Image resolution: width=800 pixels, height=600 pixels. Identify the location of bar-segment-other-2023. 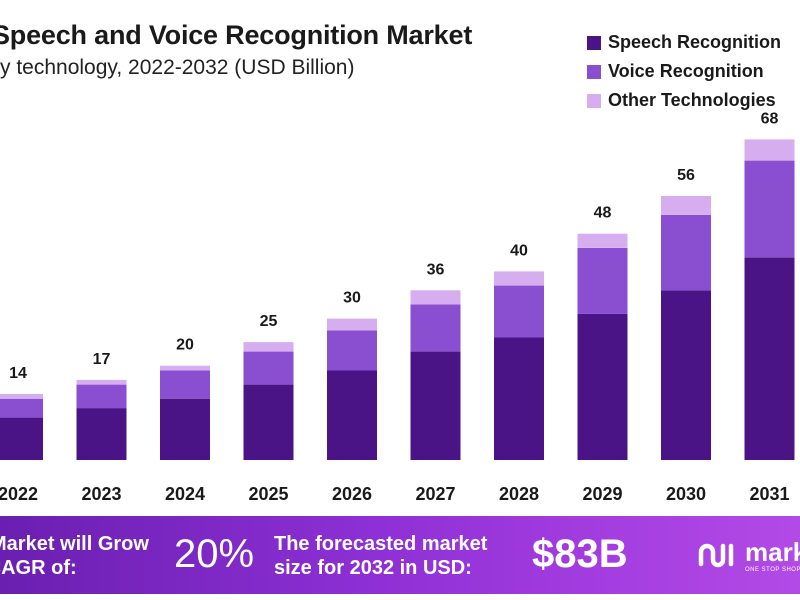
(101, 382).